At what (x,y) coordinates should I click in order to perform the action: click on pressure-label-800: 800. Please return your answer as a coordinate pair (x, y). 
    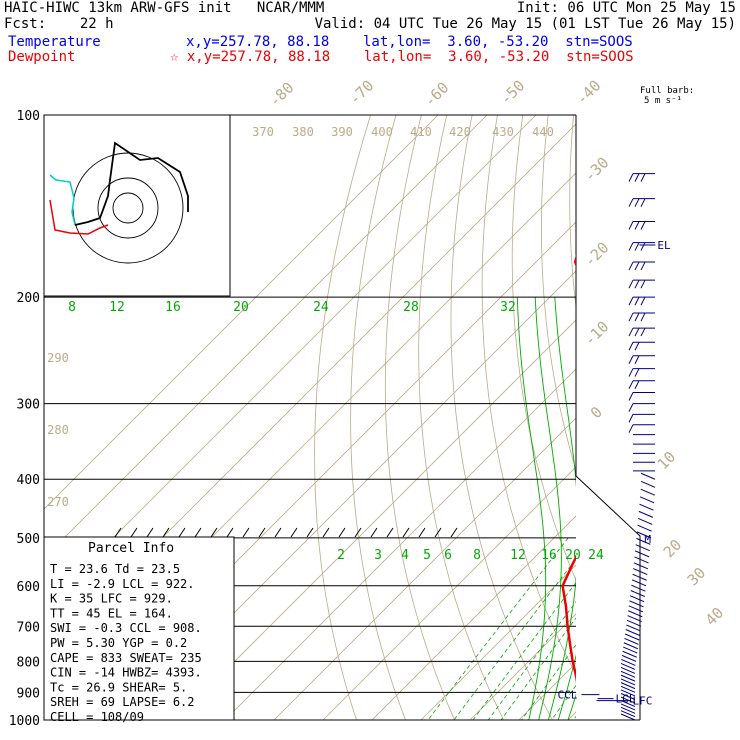
    Looking at the image, I should click on (28, 662).